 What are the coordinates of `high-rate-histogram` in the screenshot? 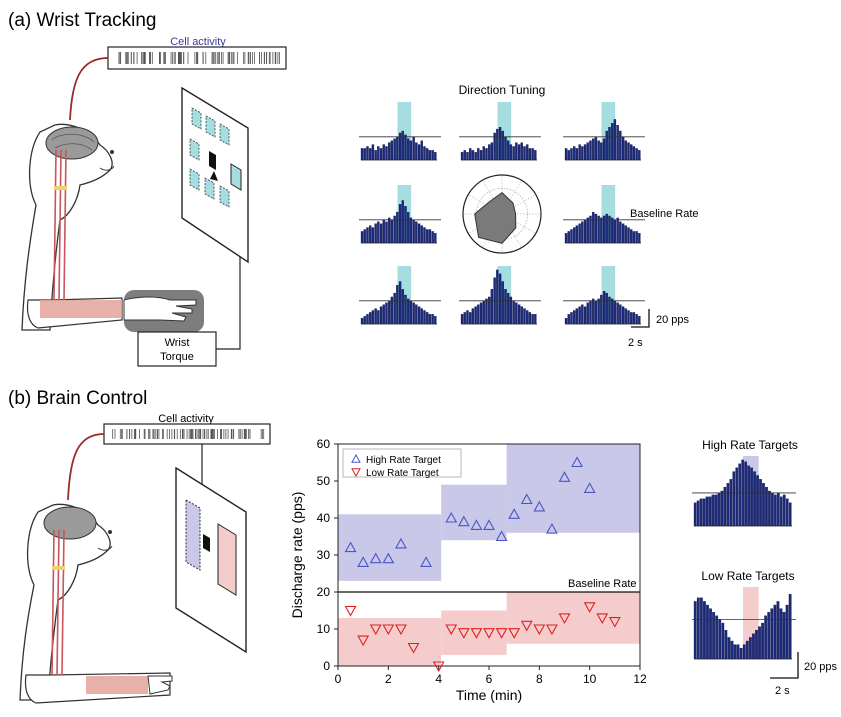 It's located at (744, 491).